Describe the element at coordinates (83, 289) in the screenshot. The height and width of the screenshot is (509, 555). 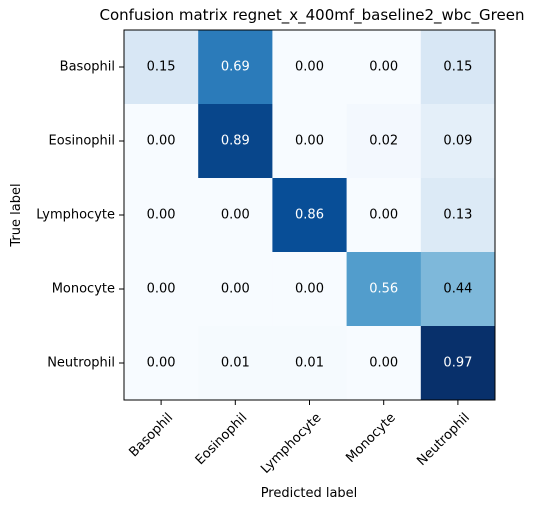
I see `y-tick-label: Monocyte` at that location.